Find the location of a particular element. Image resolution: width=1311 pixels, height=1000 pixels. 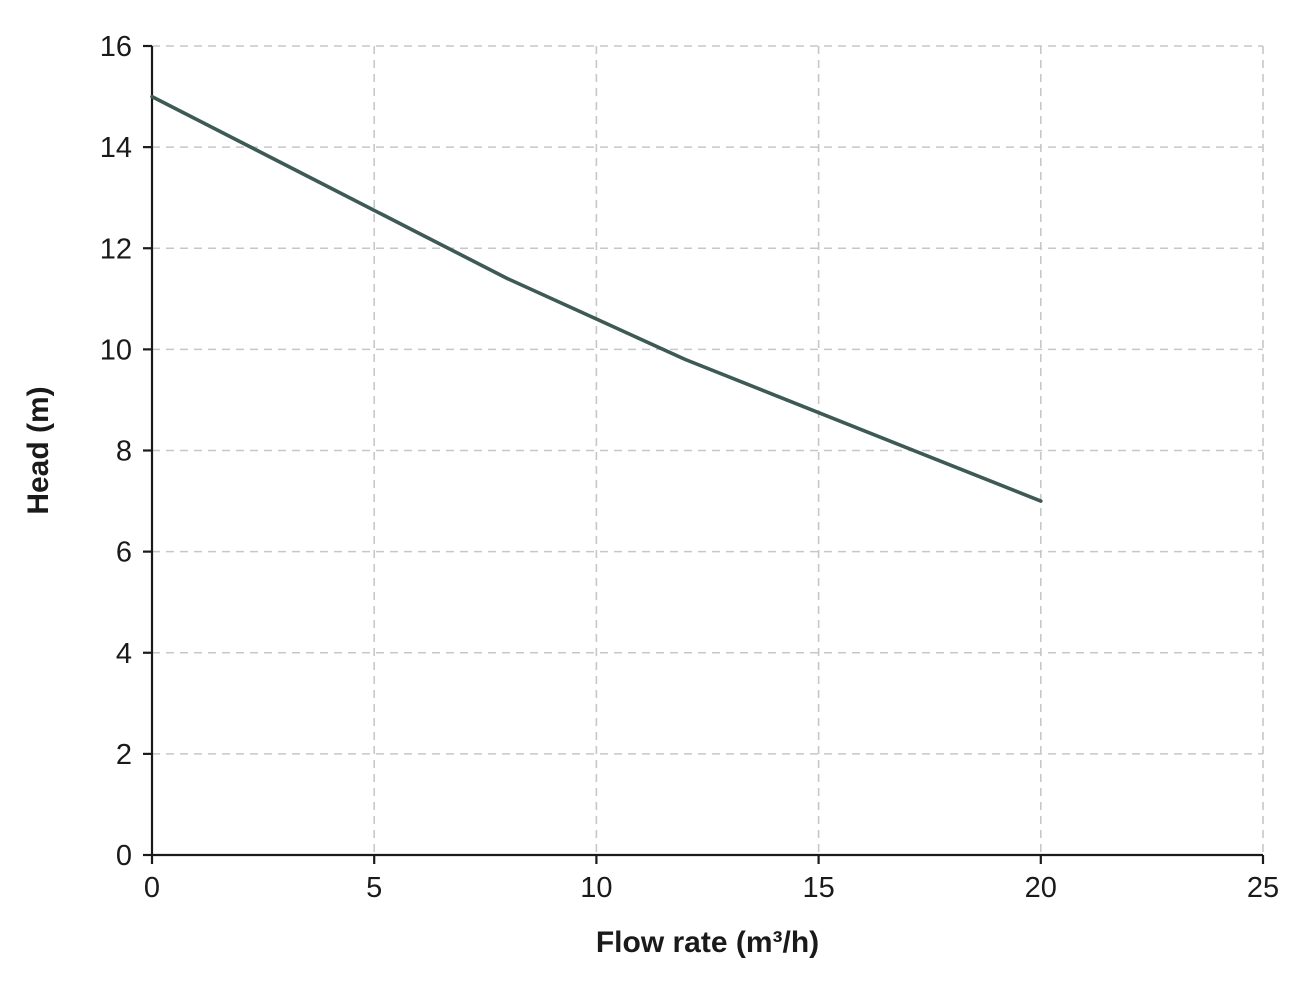

y-tick-label: 10 is located at coordinates (116, 350).